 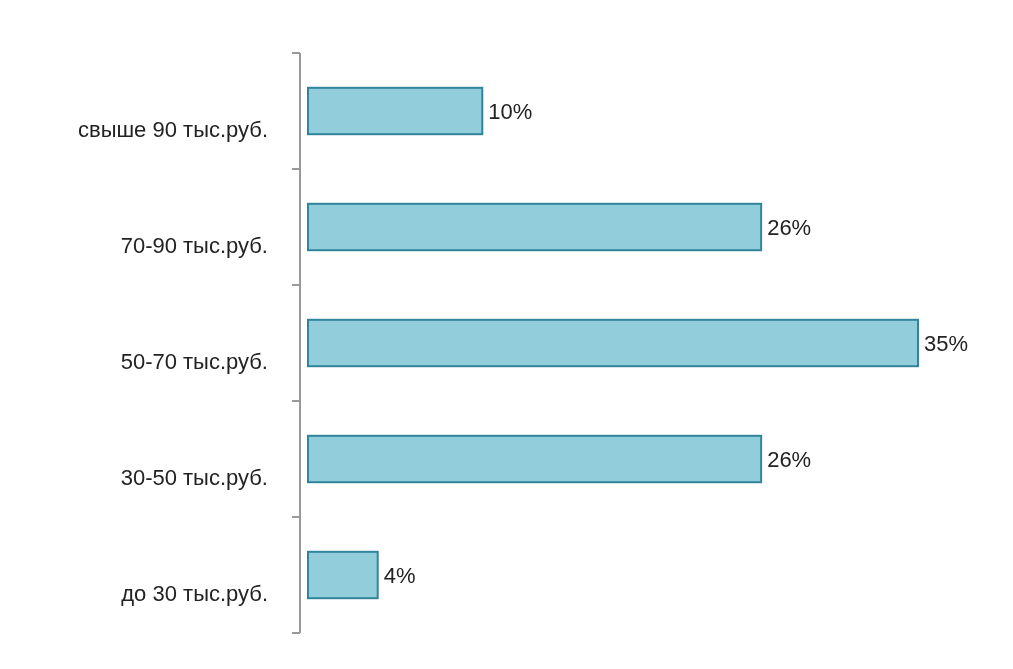 I want to click on y-tick-label: 50-70 тыс.руб., so click(x=194, y=361).